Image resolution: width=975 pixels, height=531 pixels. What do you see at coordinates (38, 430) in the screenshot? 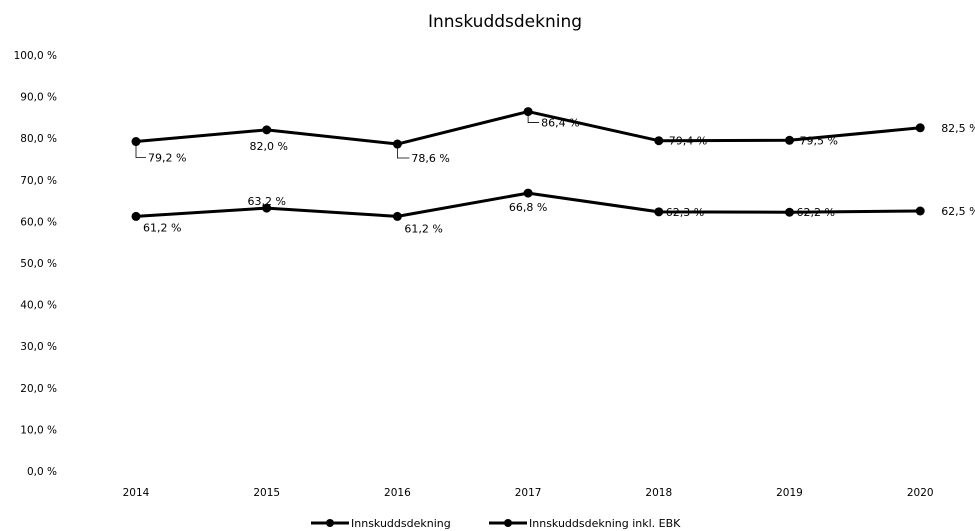
I see `y-tick-label: 10,0 %` at bounding box center [38, 430].